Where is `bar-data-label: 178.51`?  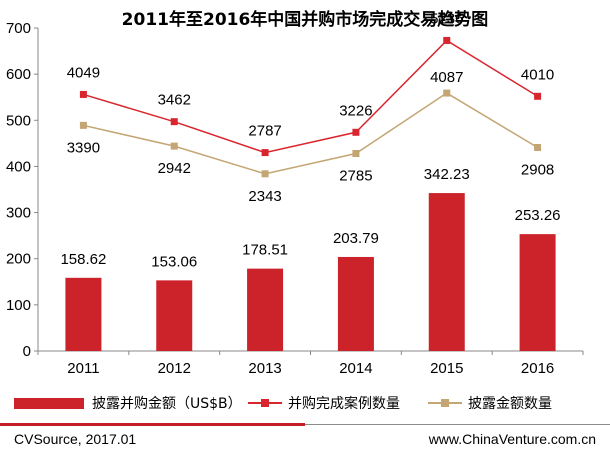 bar-data-label: 178.51 is located at coordinates (265, 250).